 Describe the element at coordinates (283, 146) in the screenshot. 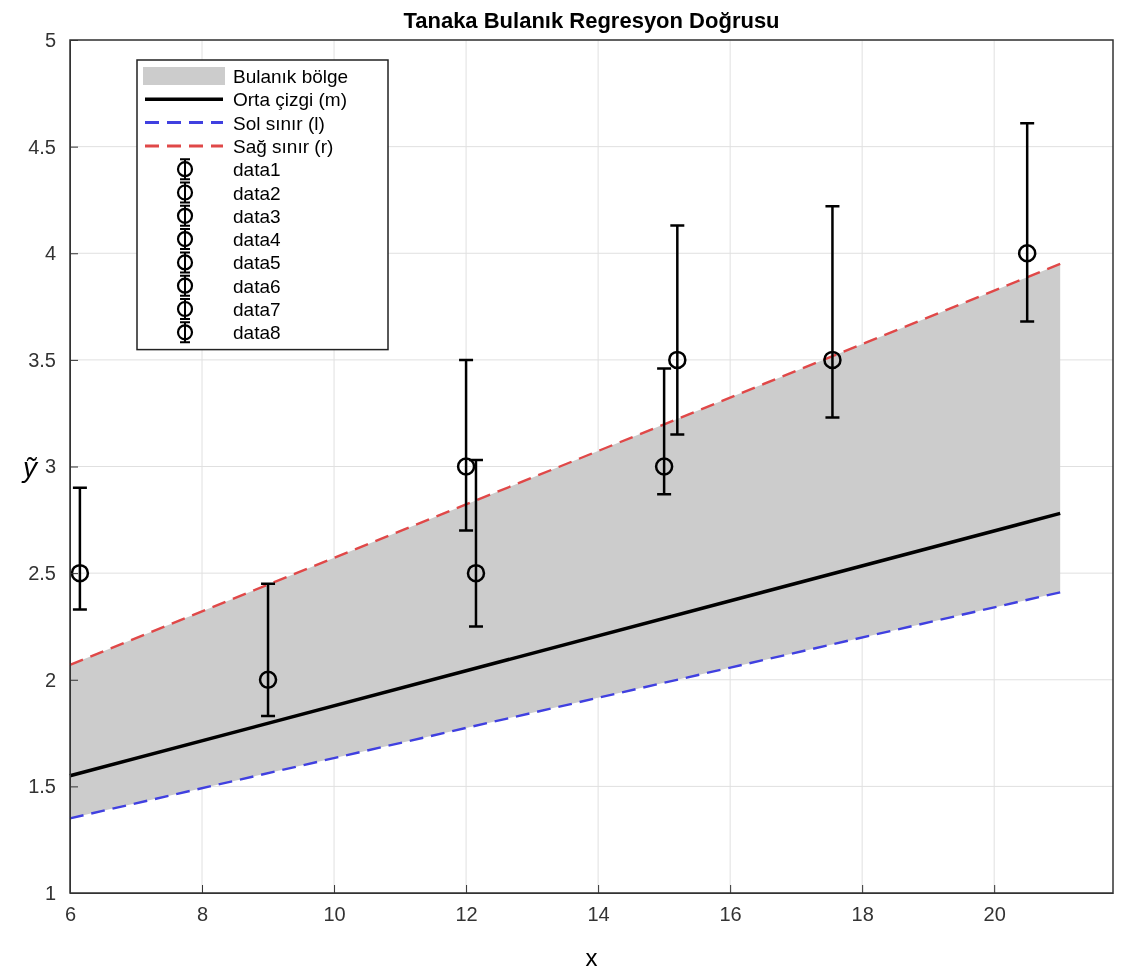

I see `legend-label: Sağ sınır (r)` at that location.